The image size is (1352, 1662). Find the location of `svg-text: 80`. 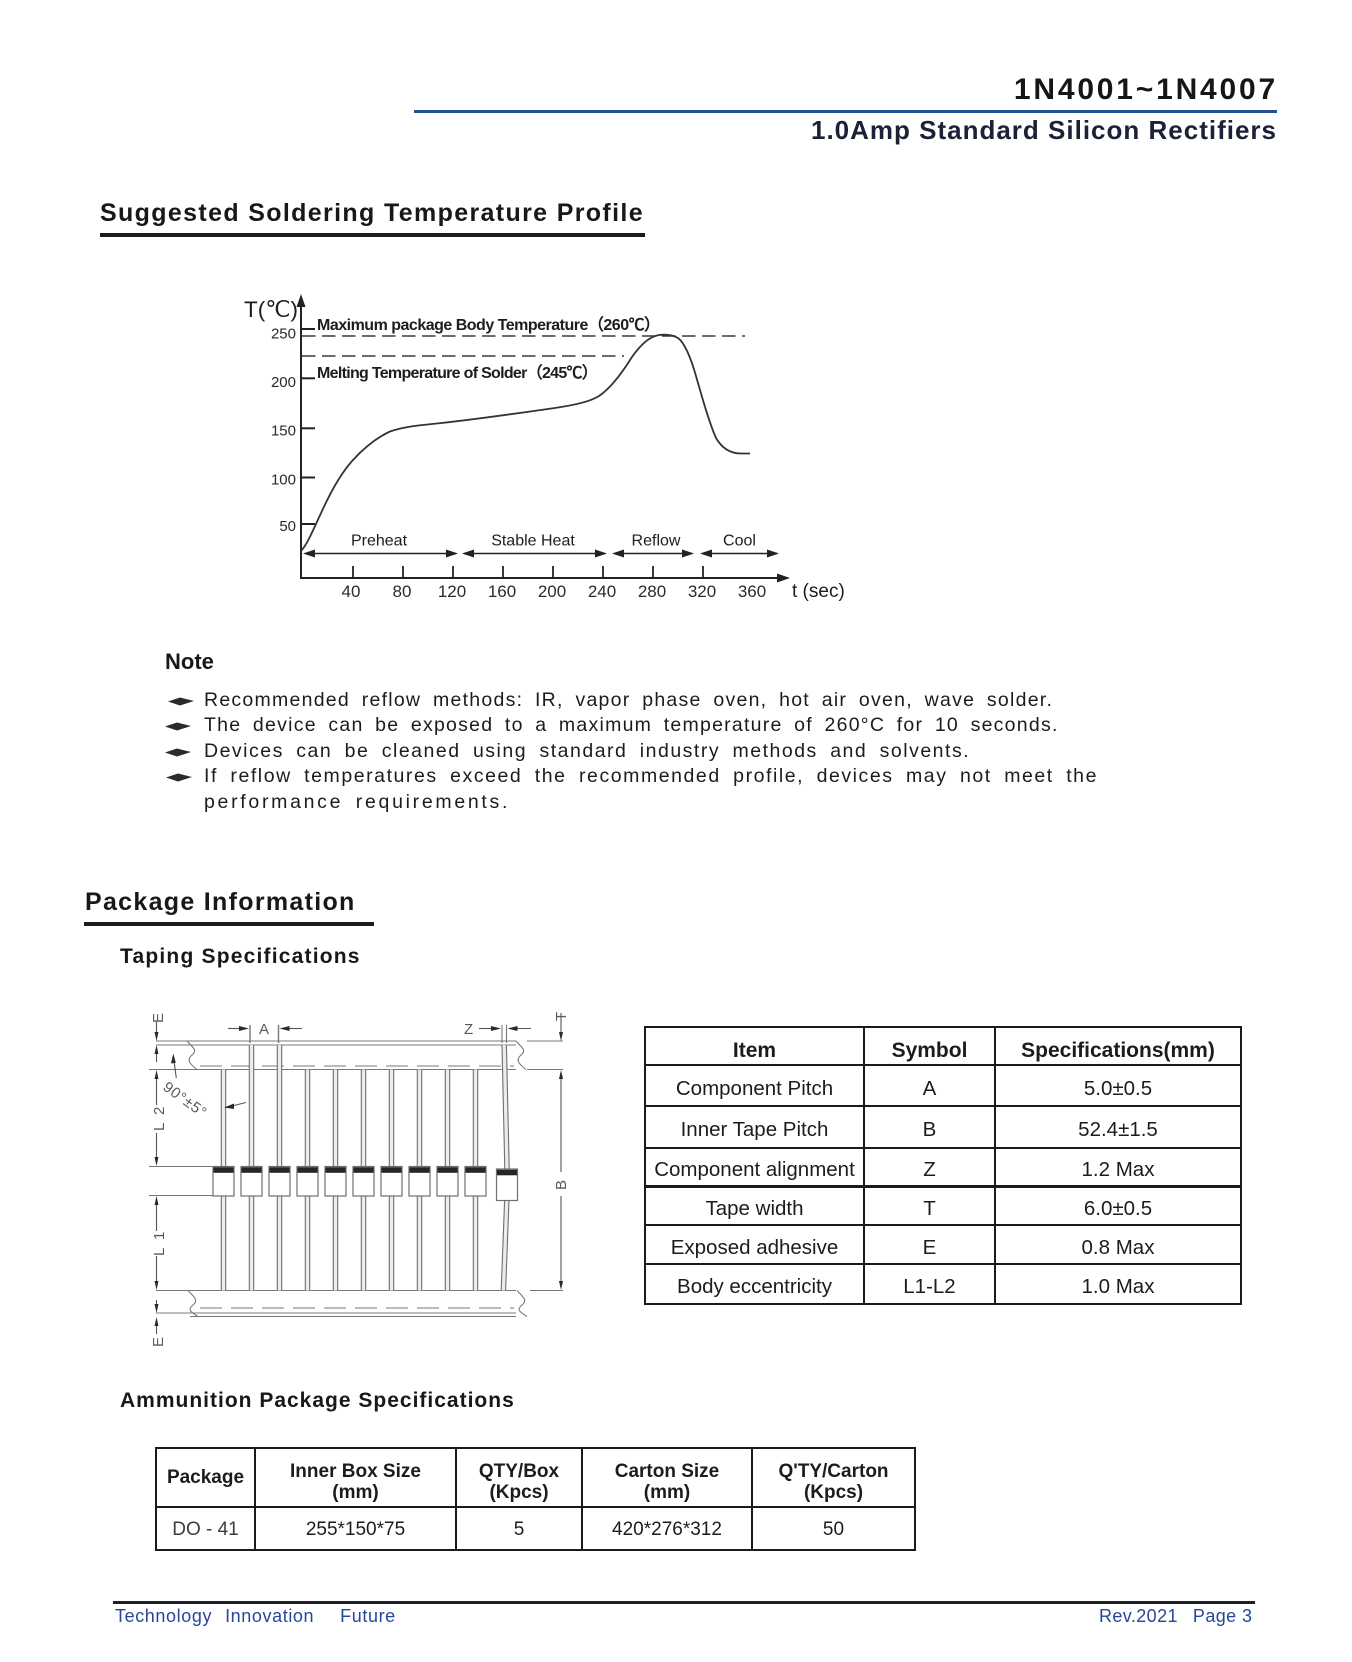

svg-text: 80 is located at coordinates (402, 591).